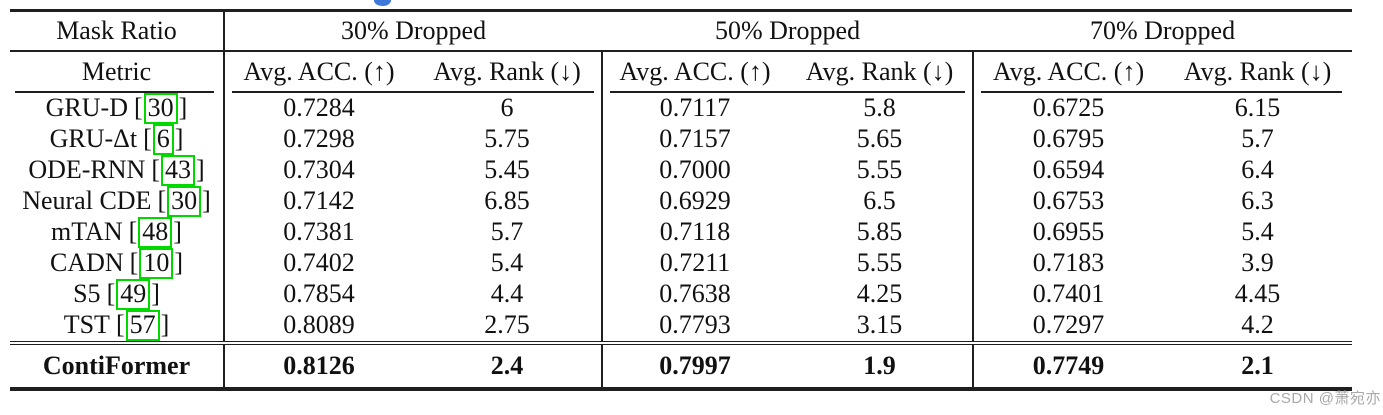  Describe the element at coordinates (319, 170) in the screenshot. I see `acc-cell-30: 0.7304` at that location.